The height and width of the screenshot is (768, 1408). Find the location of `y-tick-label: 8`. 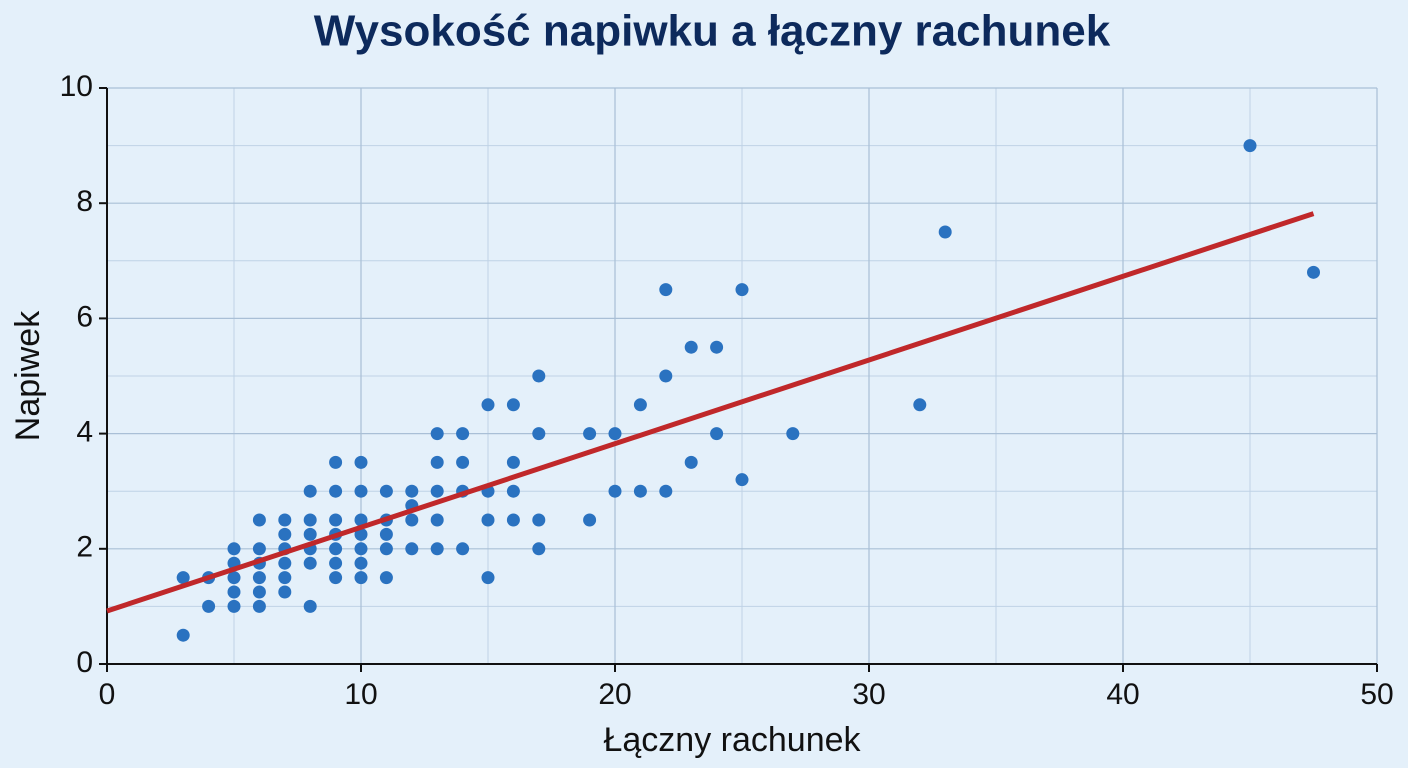

y-tick-label: 8 is located at coordinates (84, 201).